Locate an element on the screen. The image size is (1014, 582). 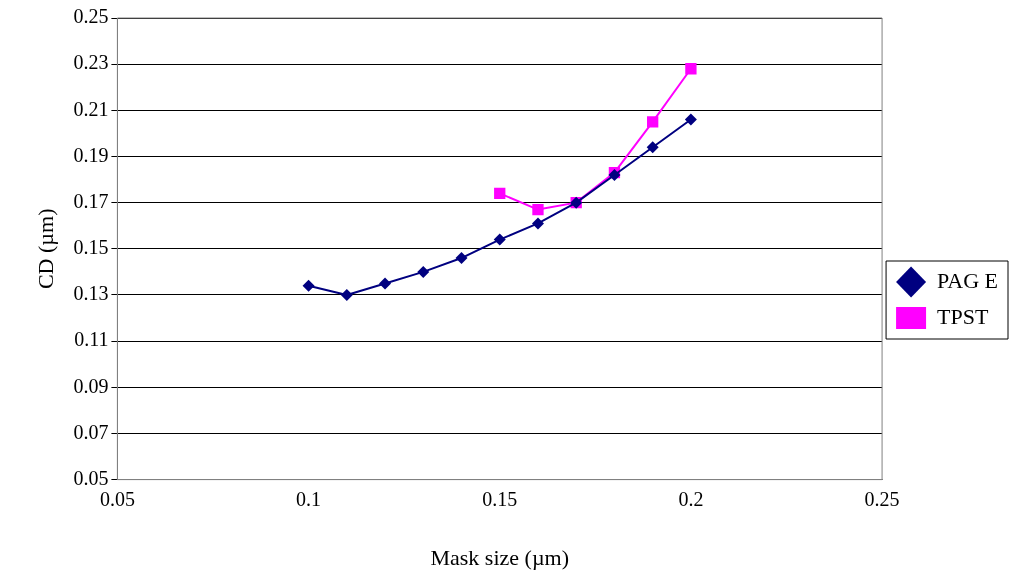
x-tick-label: 0.1 is located at coordinates (309, 498).